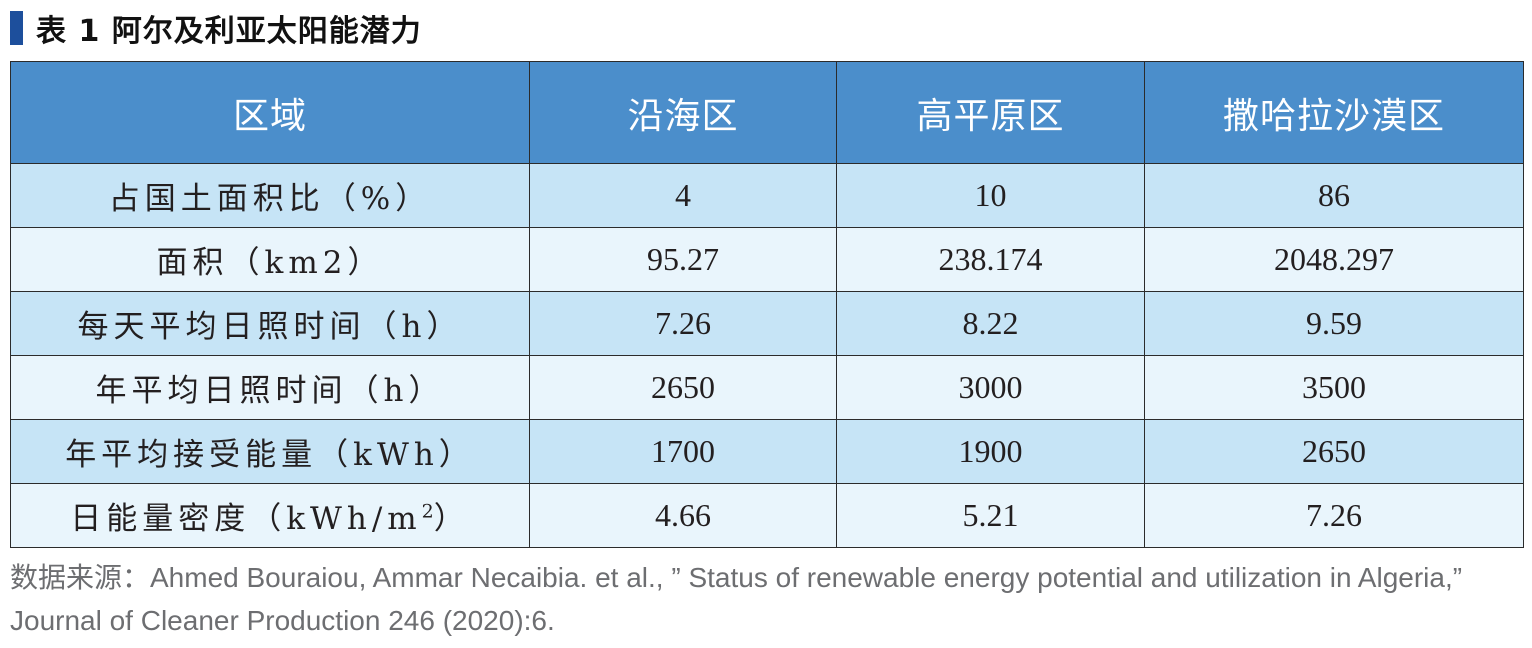 This screenshot has width=1532, height=648. I want to click on table-row: 年平均接受能量（kWh） 1700 1900 2650, so click(767, 451).